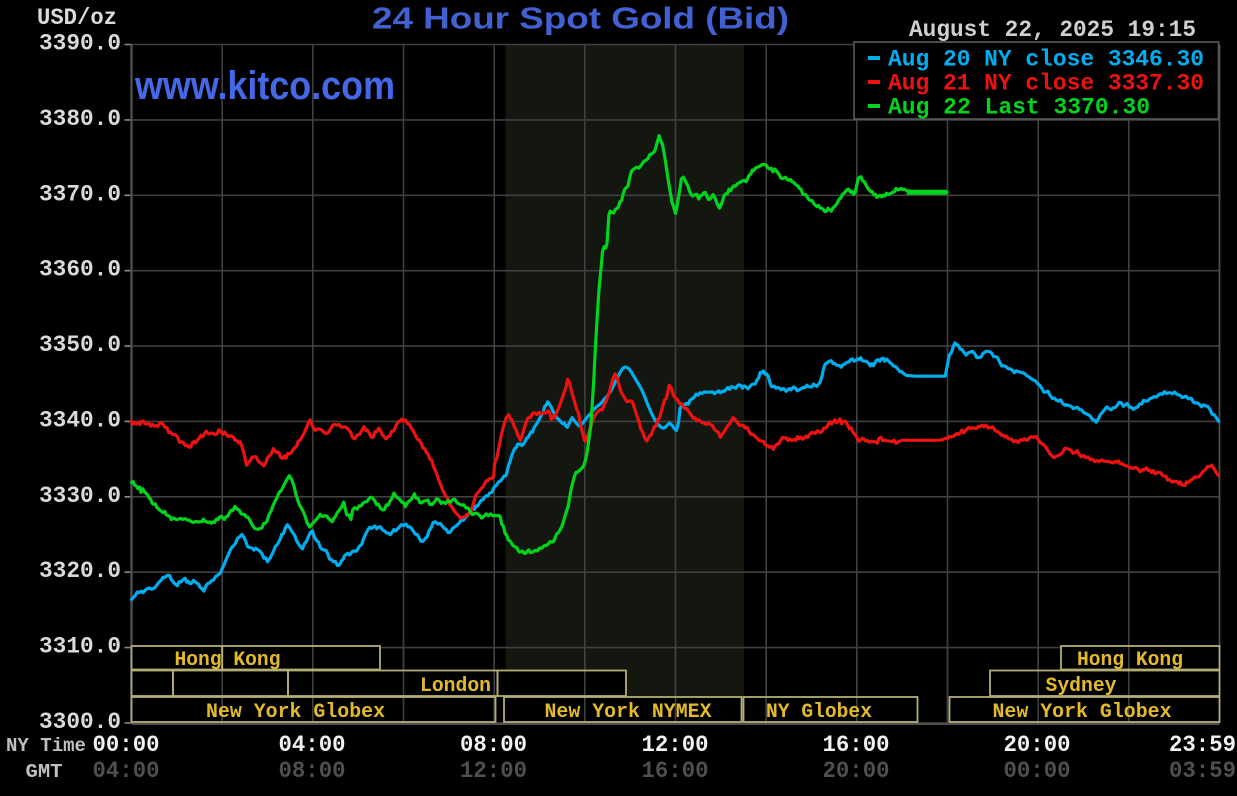 This screenshot has width=1237, height=796. Describe the element at coordinates (80, 44) in the screenshot. I see `svg-text: 3390.0` at that location.